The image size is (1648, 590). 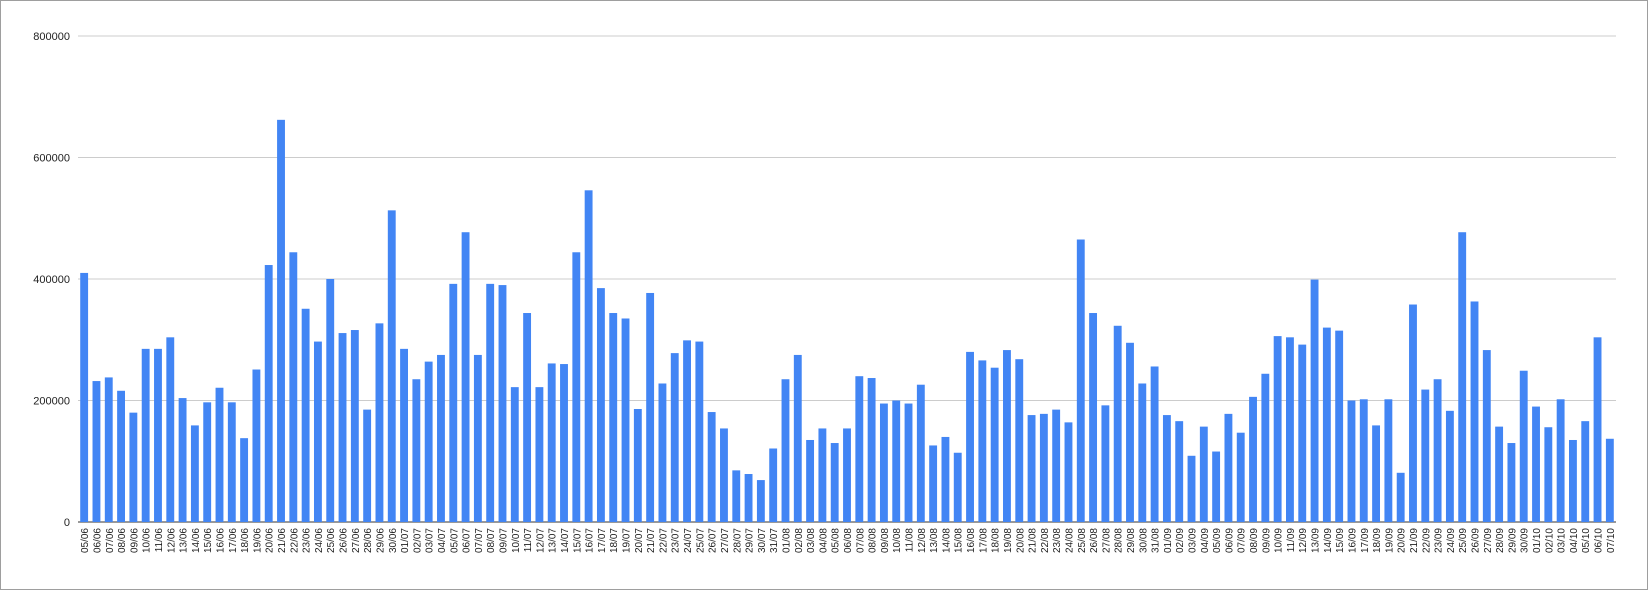 I want to click on x-tick-label: 02/08, so click(x=799, y=540).